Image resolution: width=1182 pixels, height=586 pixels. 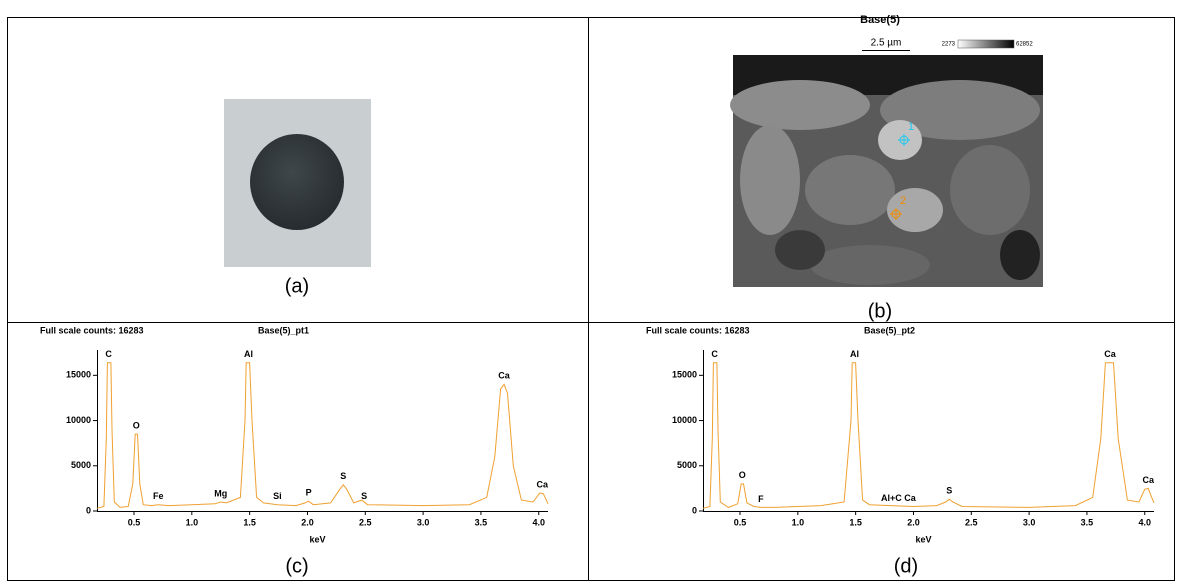 I want to click on chart-title: Base(5)_pt1, so click(x=283, y=330).